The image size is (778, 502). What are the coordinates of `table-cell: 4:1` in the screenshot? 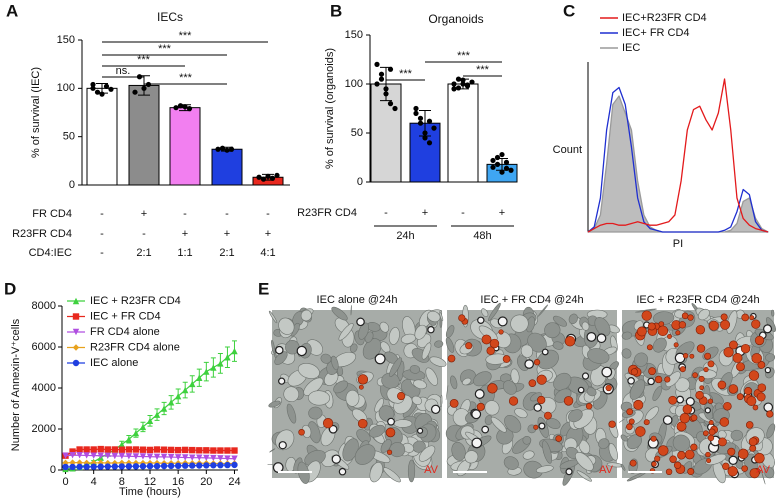 It's located at (267, 253).